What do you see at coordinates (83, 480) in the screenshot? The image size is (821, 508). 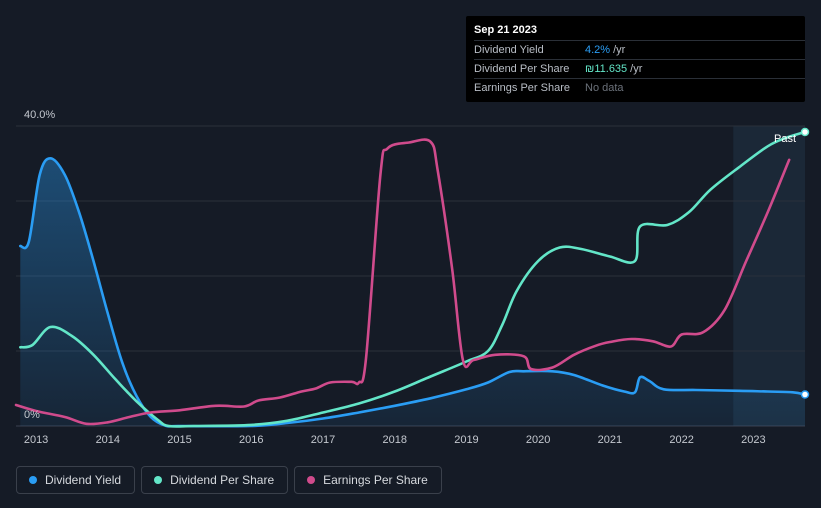 I see `legend-label: Dividend Yield` at bounding box center [83, 480].